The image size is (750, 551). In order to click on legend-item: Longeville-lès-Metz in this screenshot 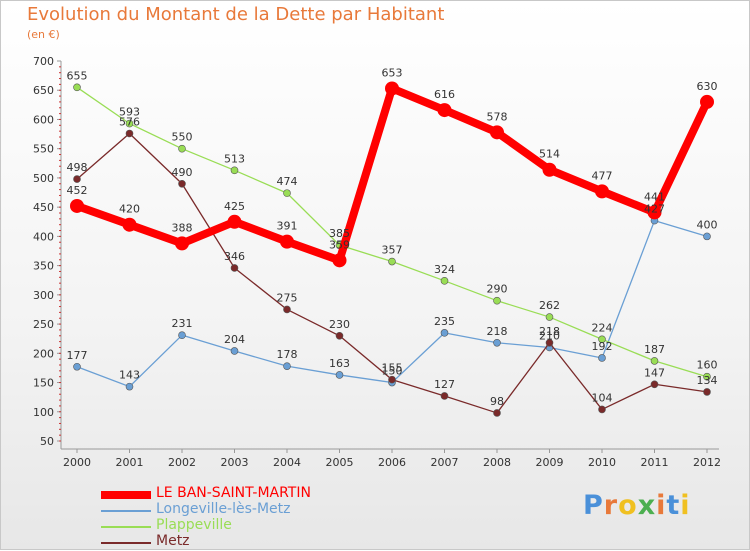, I will do `click(231, 510)`.